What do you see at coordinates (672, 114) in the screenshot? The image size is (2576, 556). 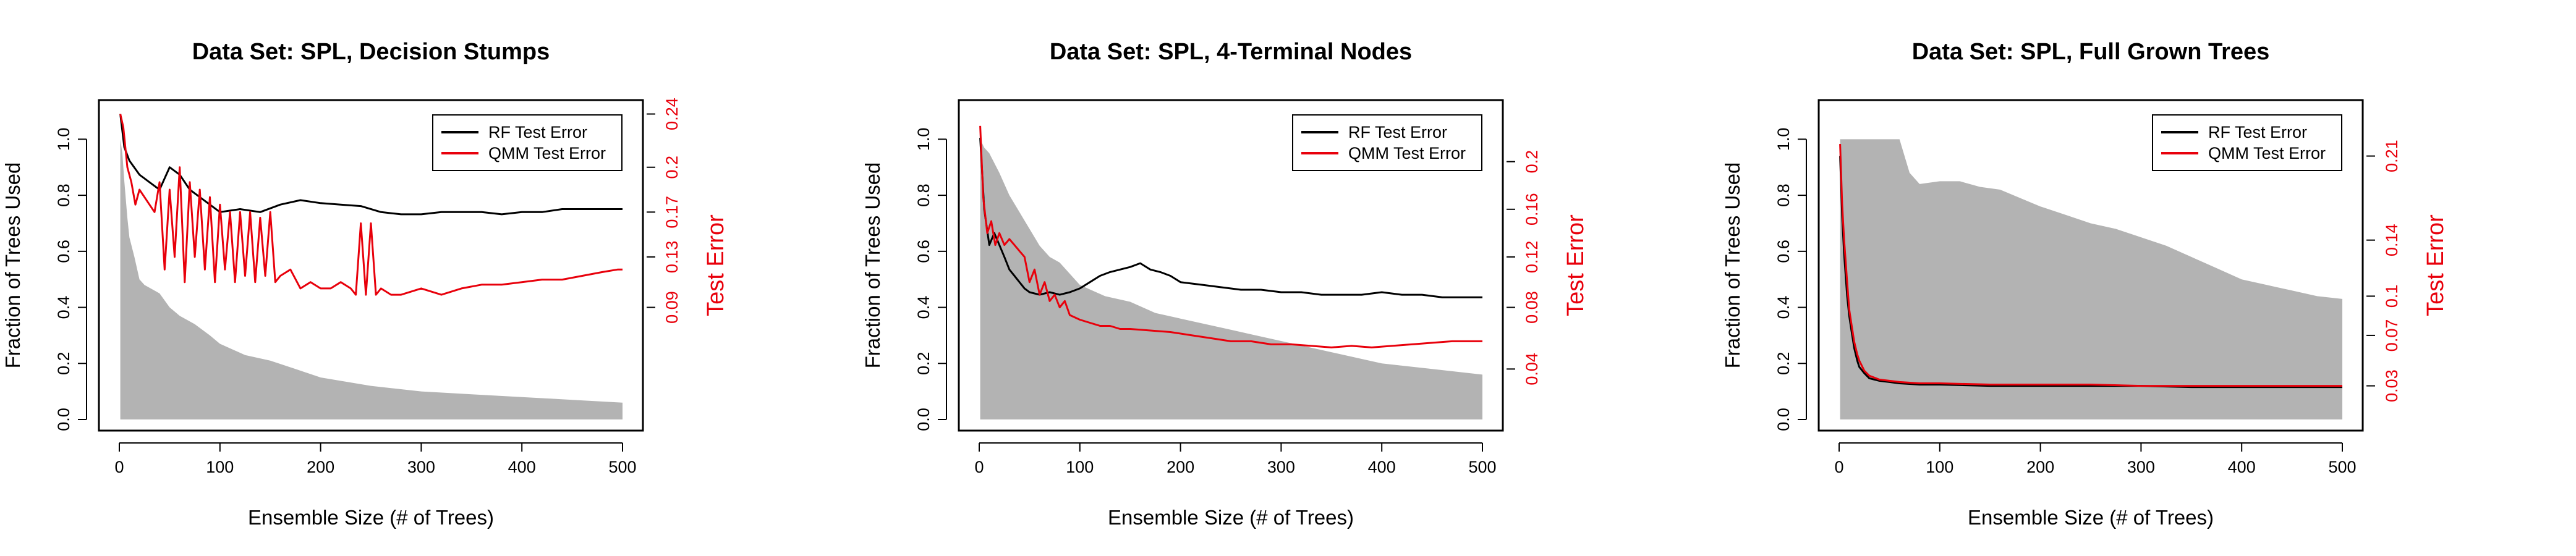 I see `y2-tick-label: 0.24` at bounding box center [672, 114].